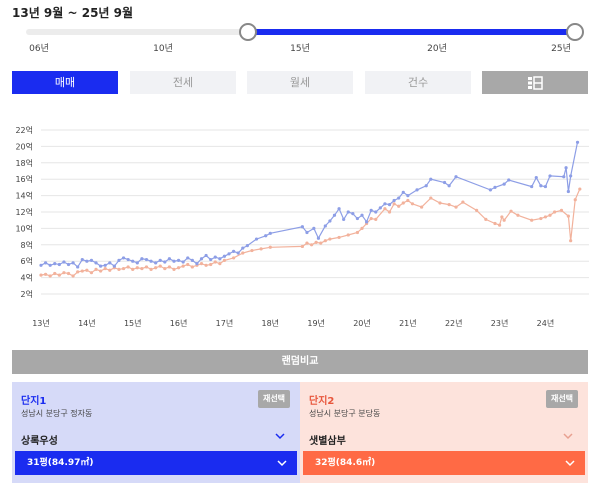 Image resolution: width=600 pixels, height=483 pixels. I want to click on complex2-reselect-button: 재선택, so click(562, 399).